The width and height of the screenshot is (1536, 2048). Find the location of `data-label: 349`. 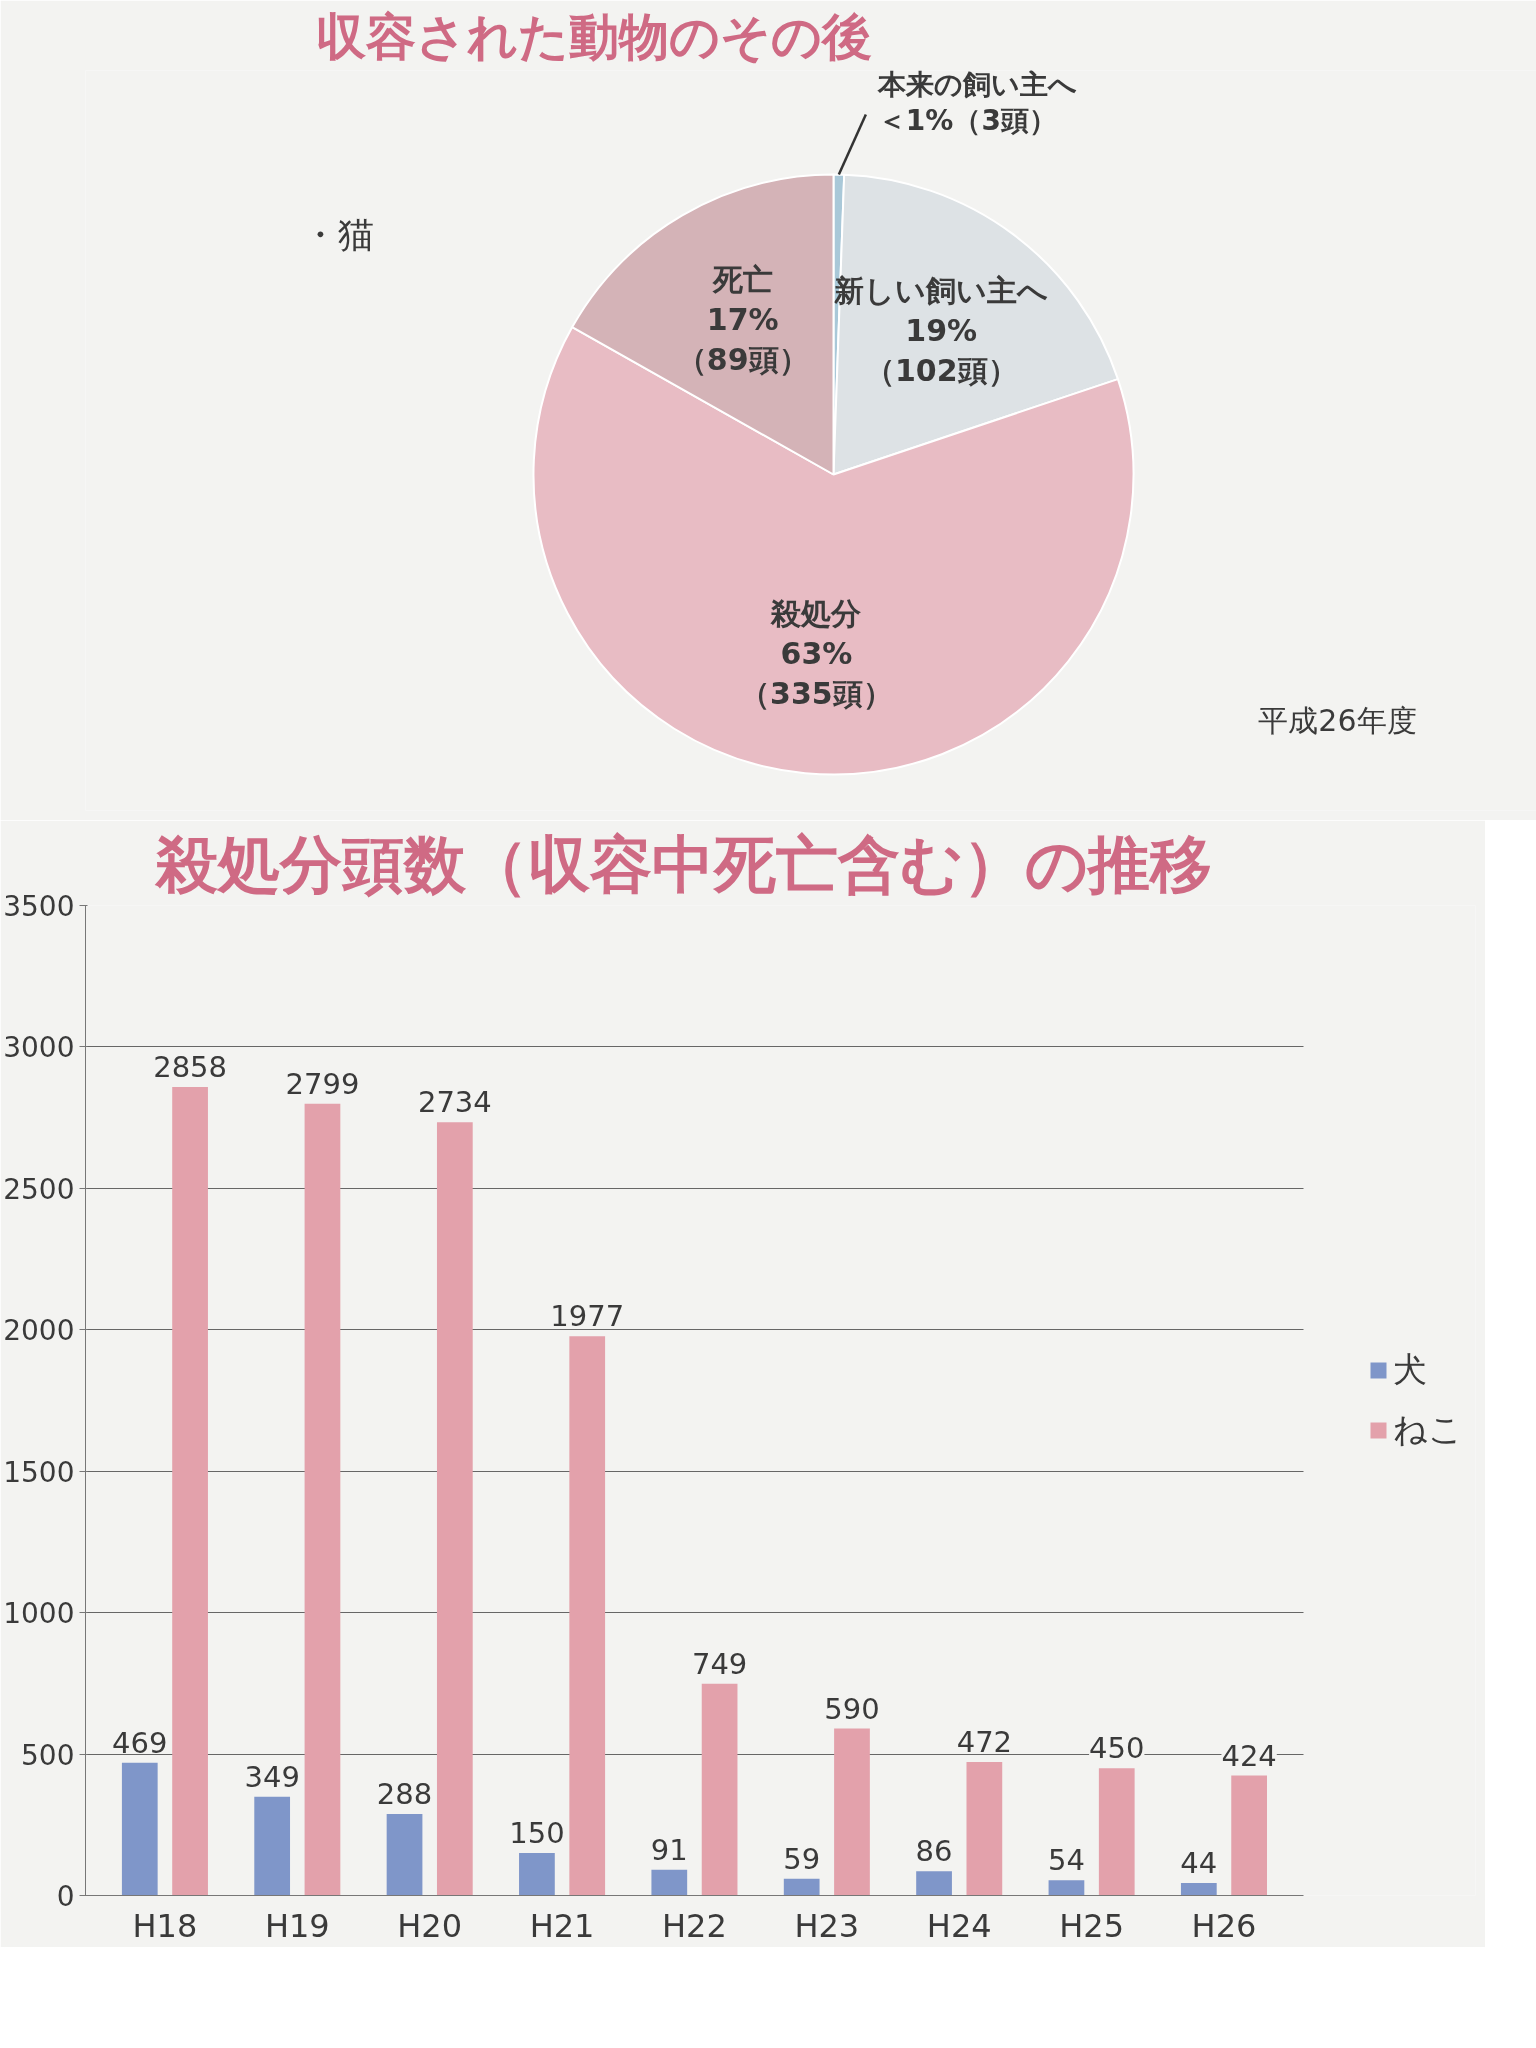

data-label: 349 is located at coordinates (272, 1776).